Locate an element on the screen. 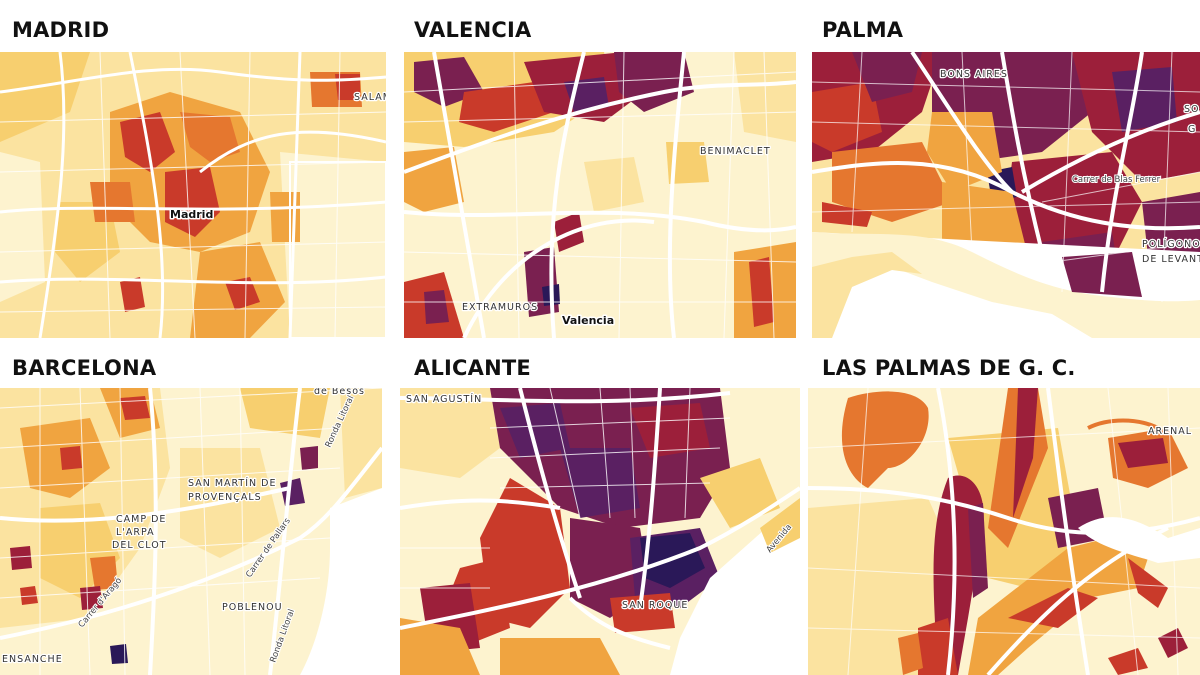 The image size is (1200, 675). map-barcelona-label-camp: CAMP DE is located at coordinates (141, 519).